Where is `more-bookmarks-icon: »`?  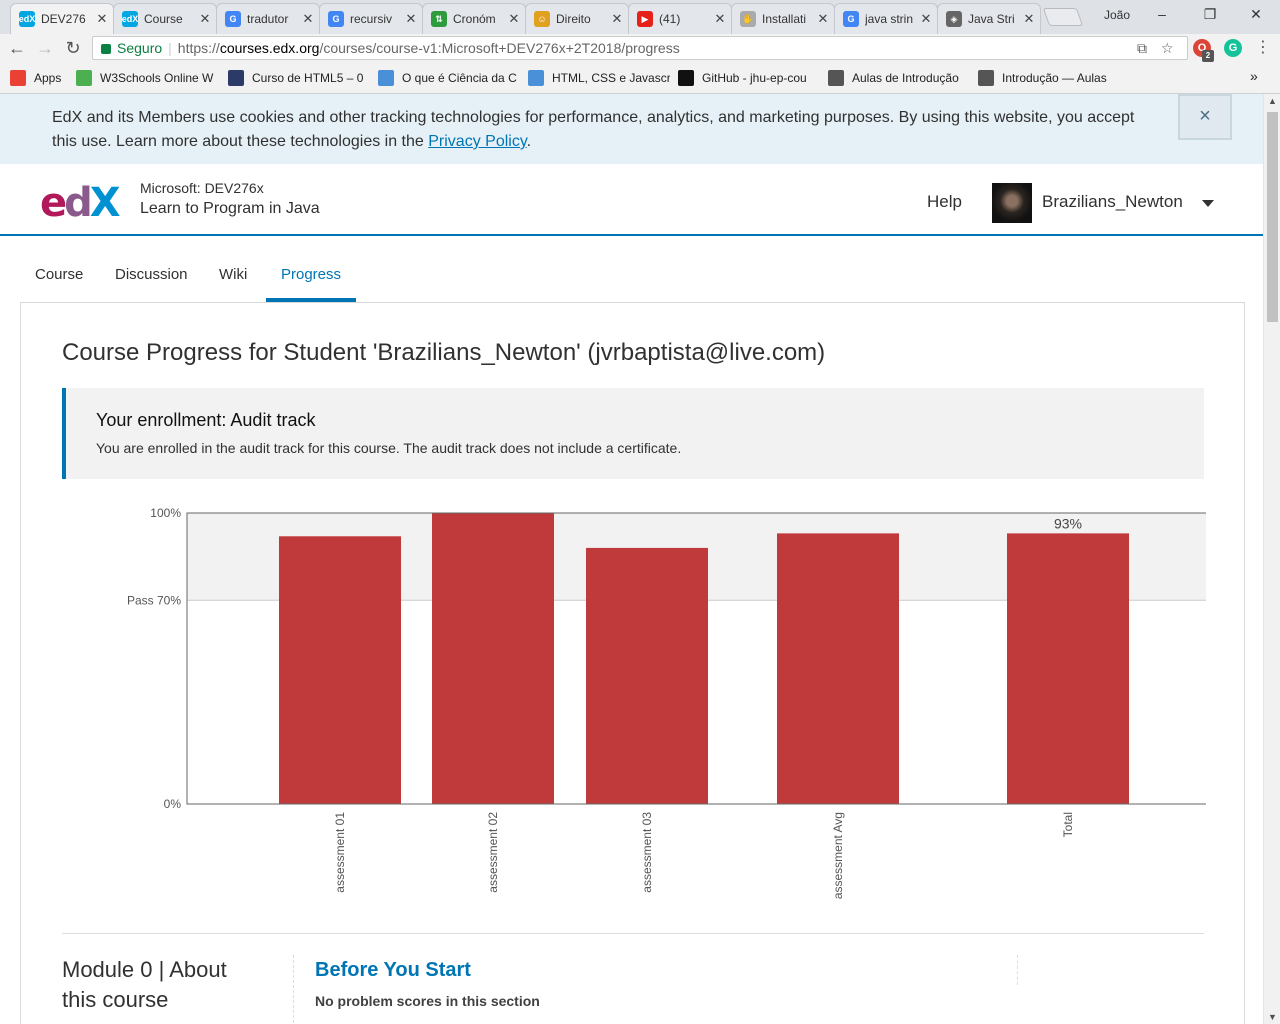
more-bookmarks-icon: » is located at coordinates (1254, 76).